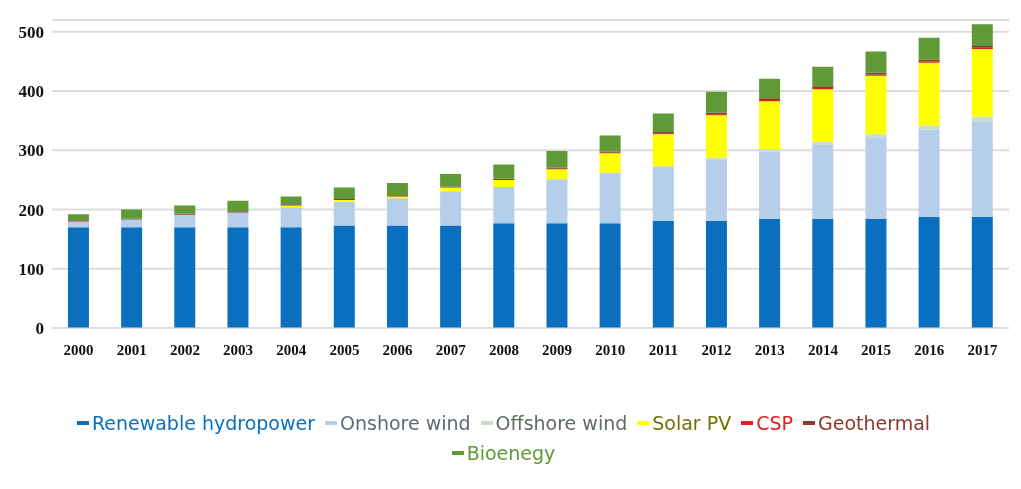 The height and width of the screenshot is (489, 1021). What do you see at coordinates (823, 349) in the screenshot?
I see `x-tick-label: 2014` at bounding box center [823, 349].